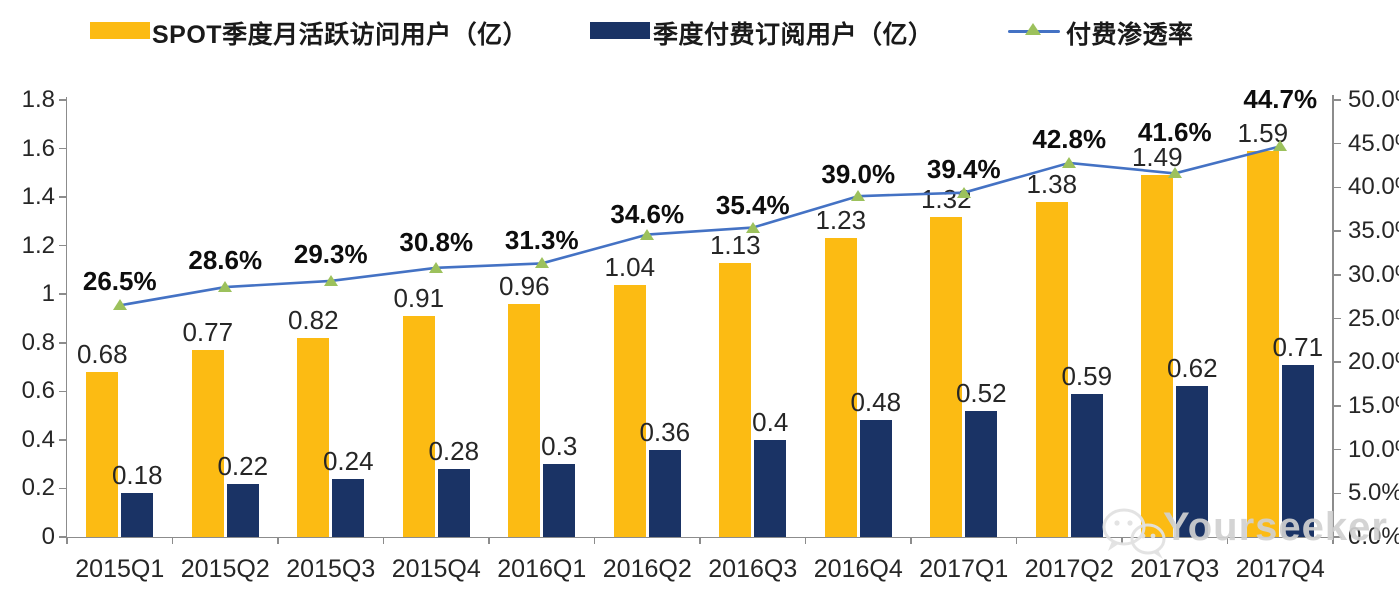 The height and width of the screenshot is (596, 1399). I want to click on x-axis-line, so click(703, 537).